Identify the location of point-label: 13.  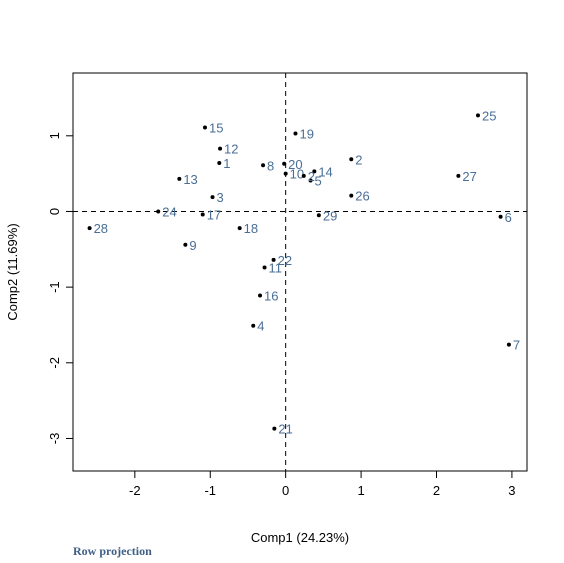
(190, 179).